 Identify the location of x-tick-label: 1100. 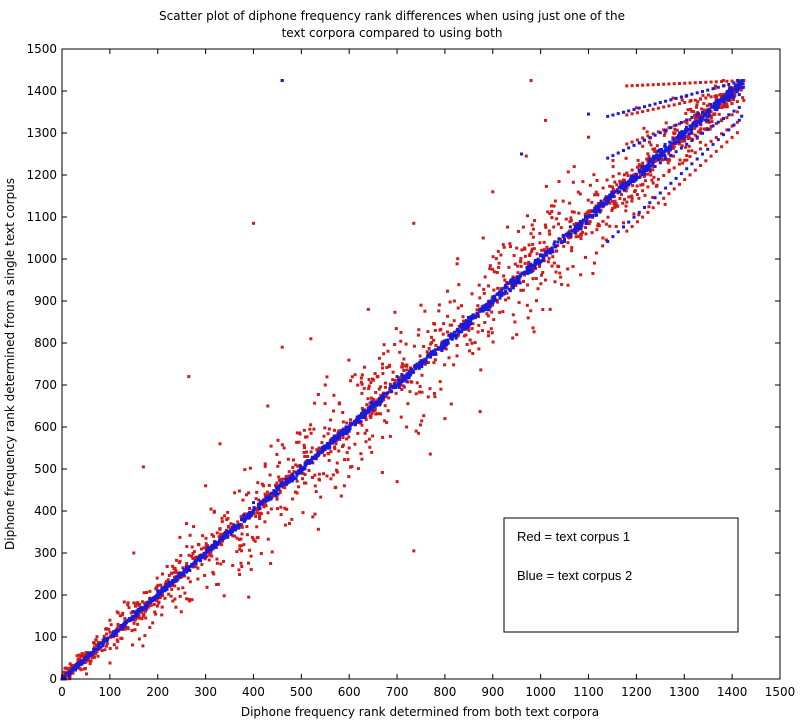
(588, 692).